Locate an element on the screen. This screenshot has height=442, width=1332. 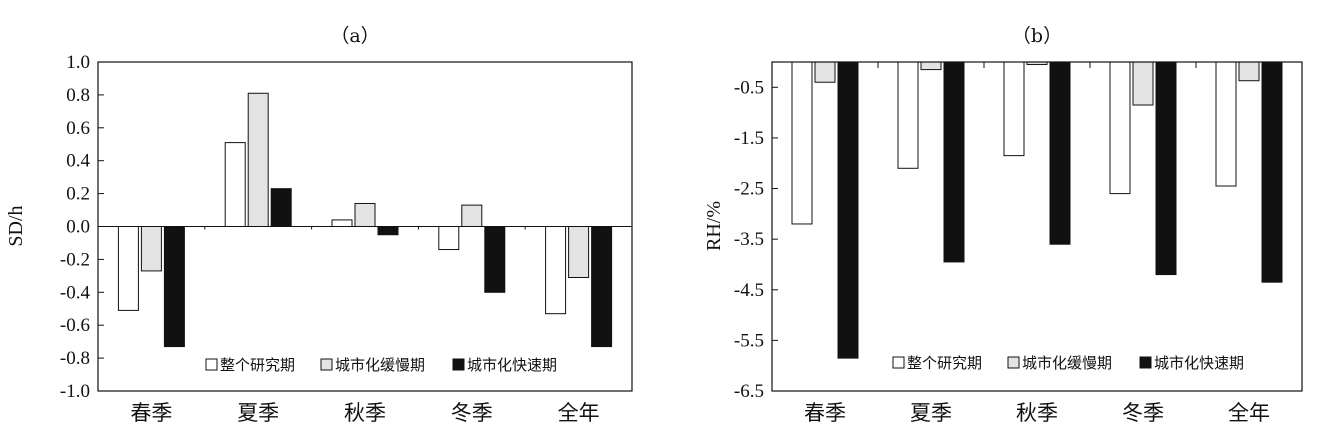
chart-a-legend-label: 城市化缓慢期 is located at coordinates (380, 365).